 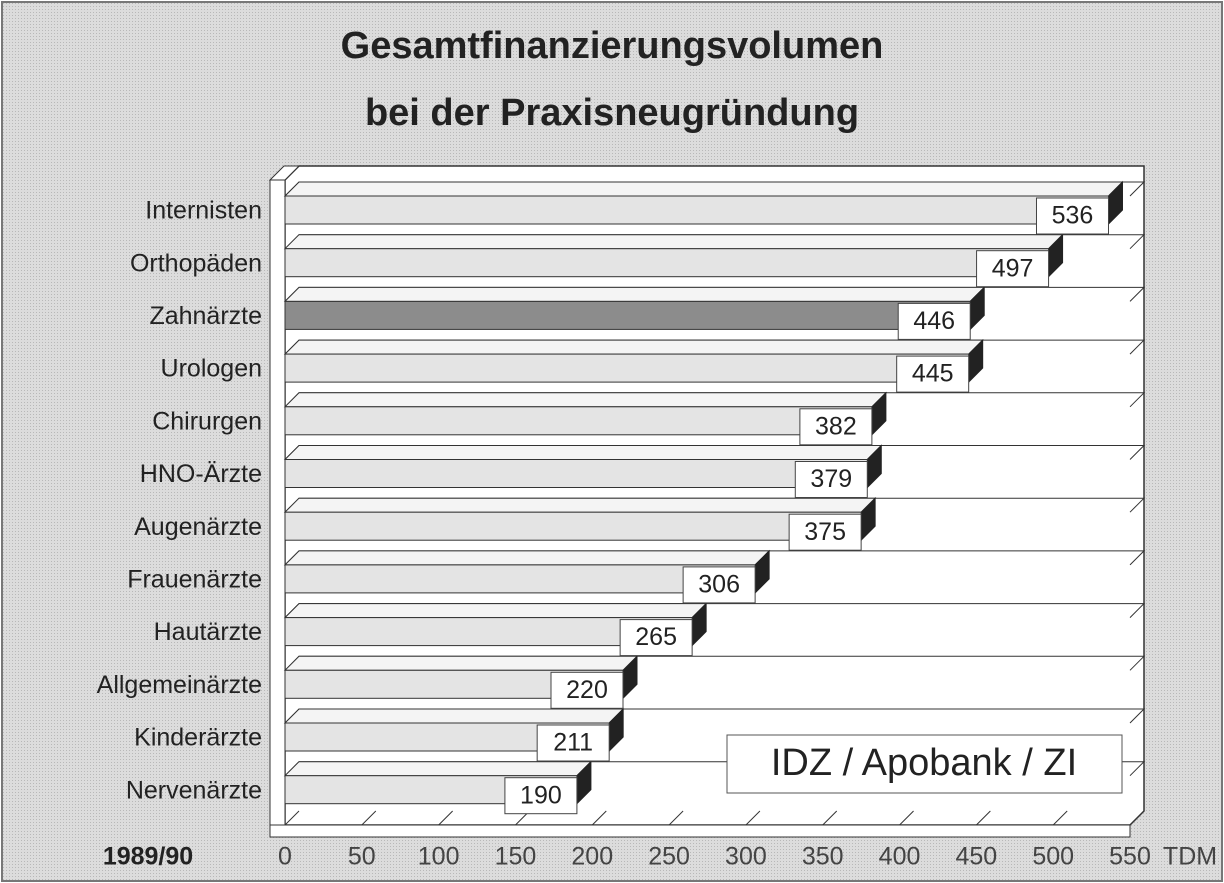 I want to click on y-tick-label: Hautärzte, so click(x=208, y=632).